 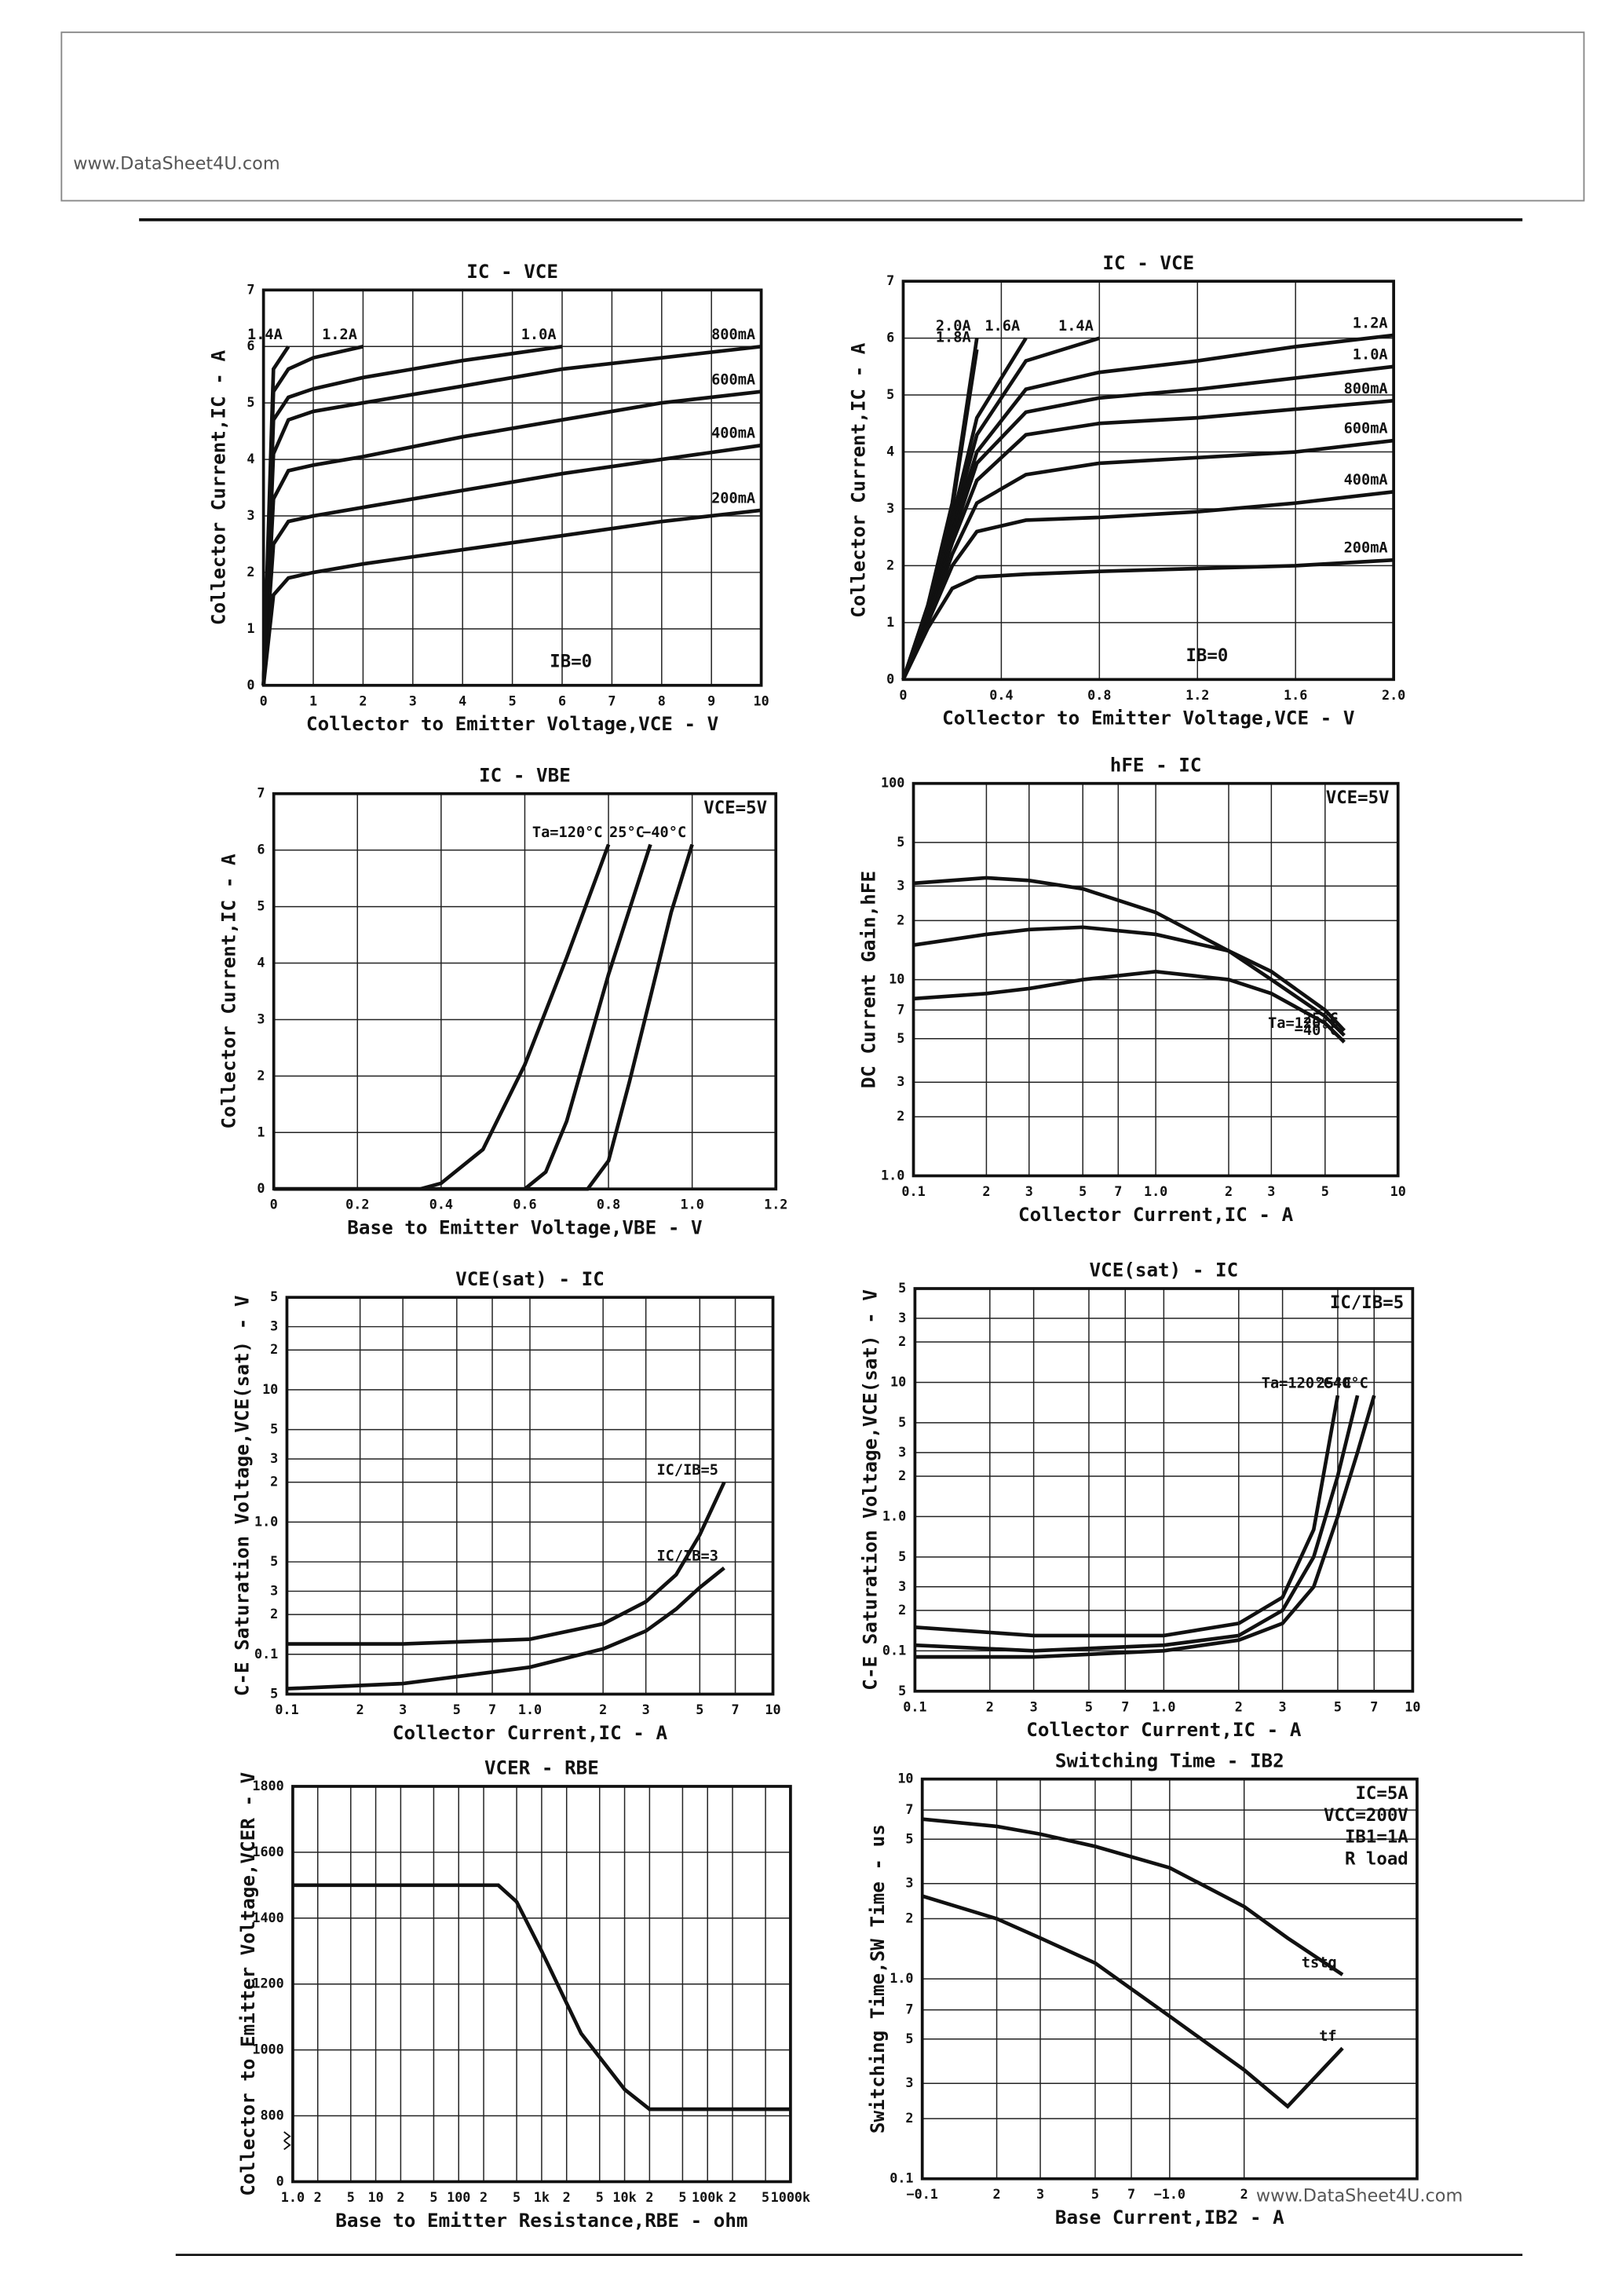 I want to click on series-label: 400mA, so click(x=1366, y=480).